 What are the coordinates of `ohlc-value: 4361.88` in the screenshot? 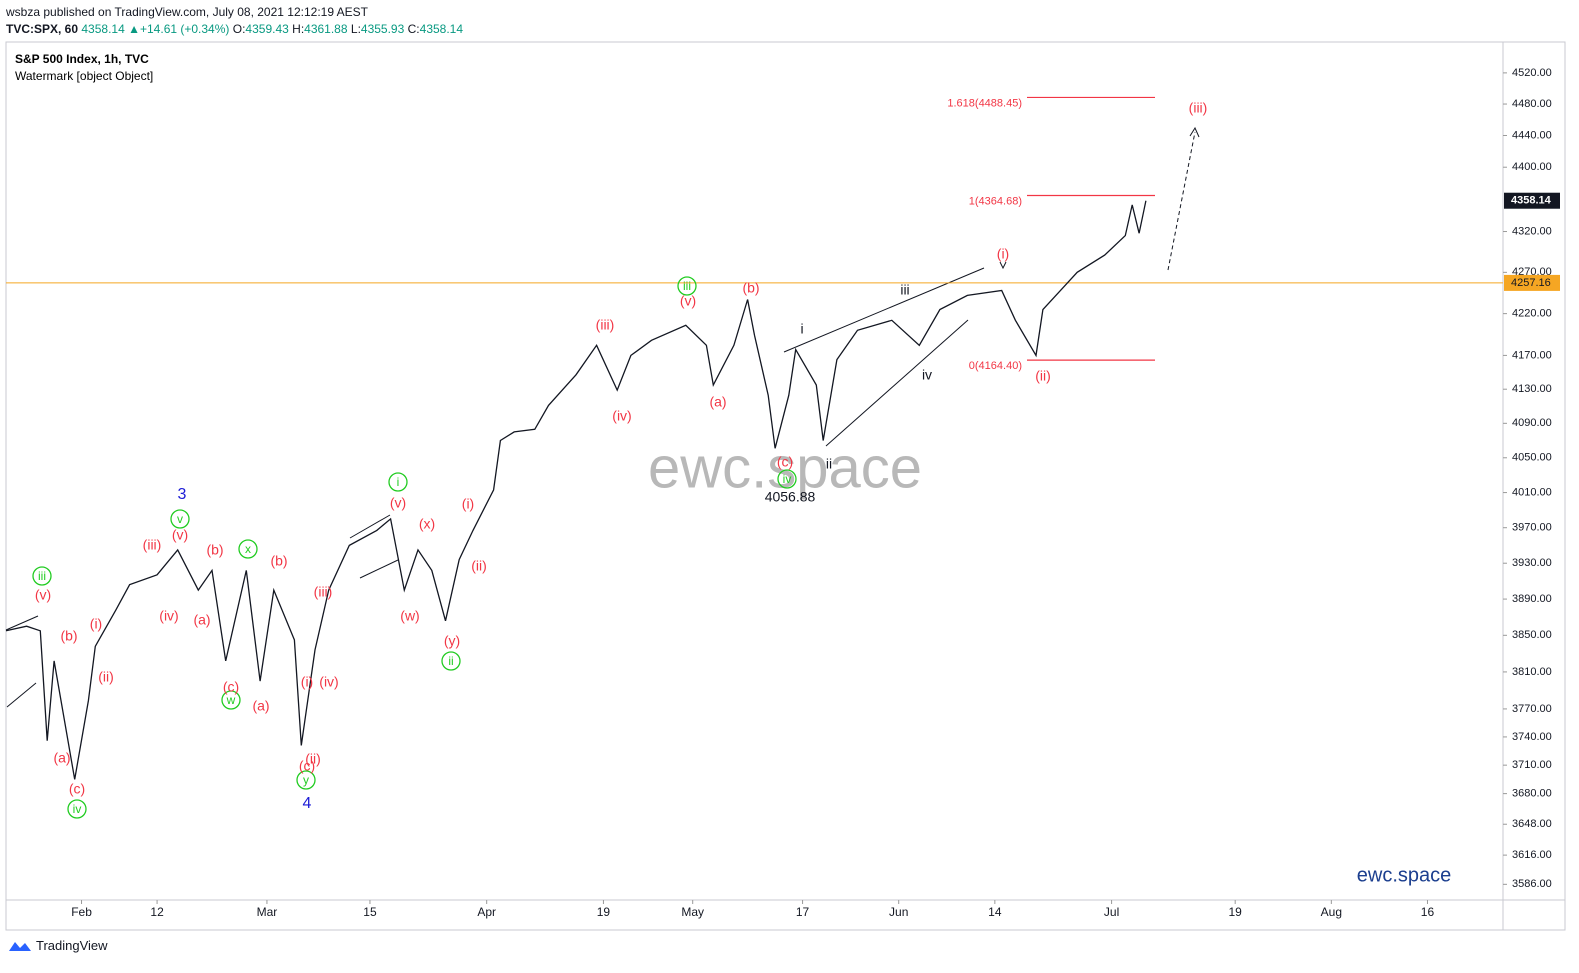 It's located at (326, 29).